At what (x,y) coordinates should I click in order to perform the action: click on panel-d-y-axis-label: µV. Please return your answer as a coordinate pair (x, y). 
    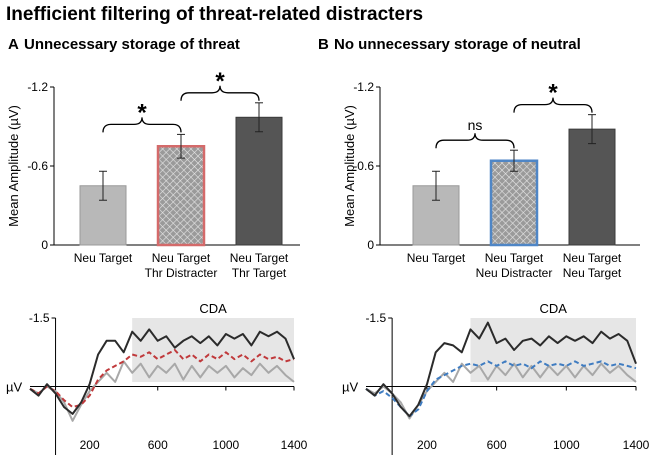
    Looking at the image, I should click on (350, 387).